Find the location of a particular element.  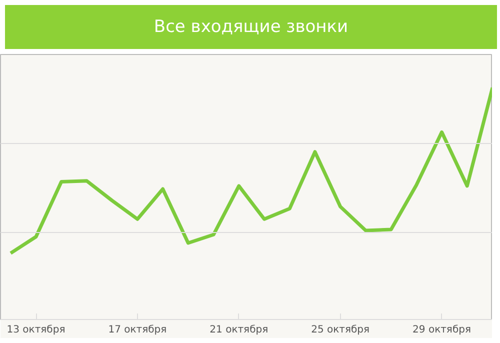

x-tick-label: 17 октября is located at coordinates (137, 330).